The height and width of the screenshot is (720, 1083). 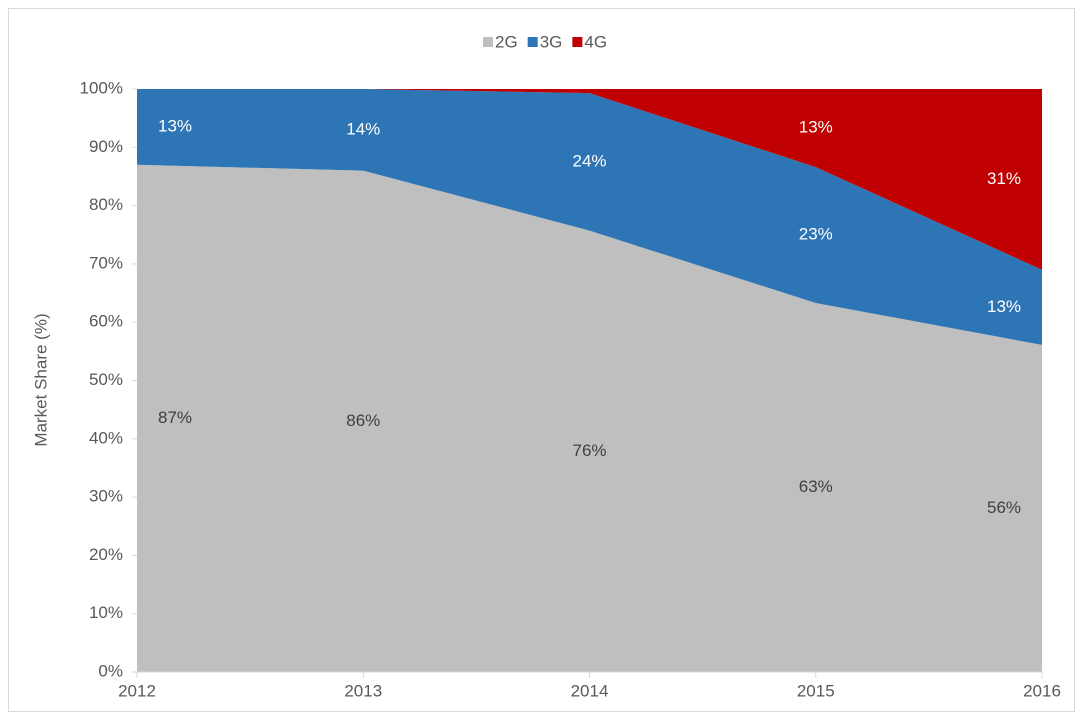 What do you see at coordinates (816, 234) in the screenshot?
I see `data-label: 23%` at bounding box center [816, 234].